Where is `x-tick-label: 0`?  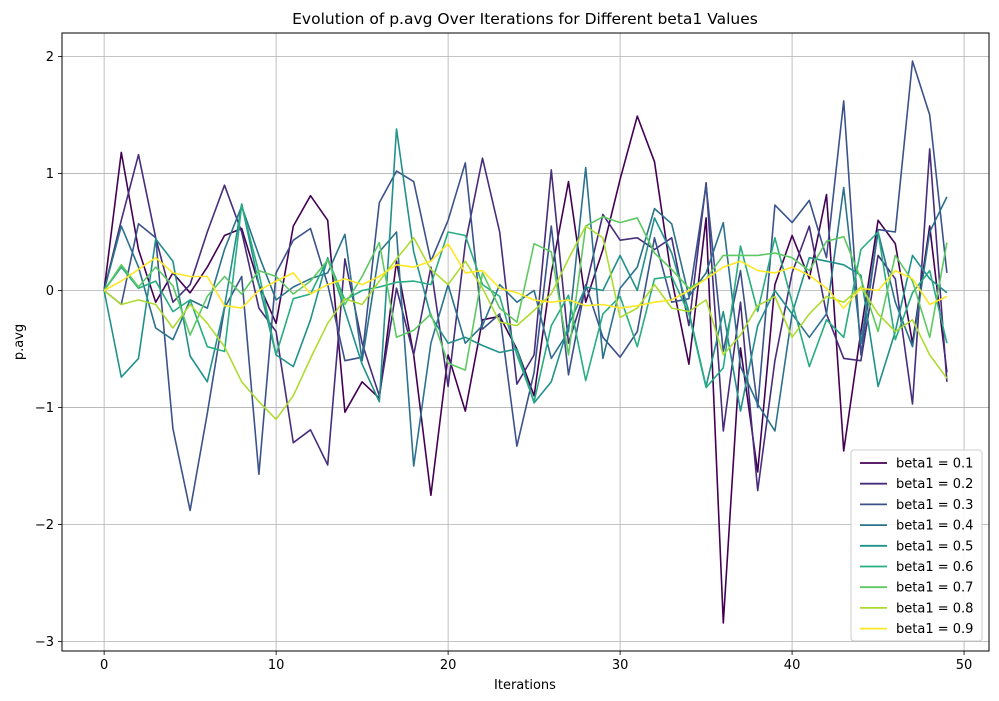 x-tick-label: 0 is located at coordinates (104, 665).